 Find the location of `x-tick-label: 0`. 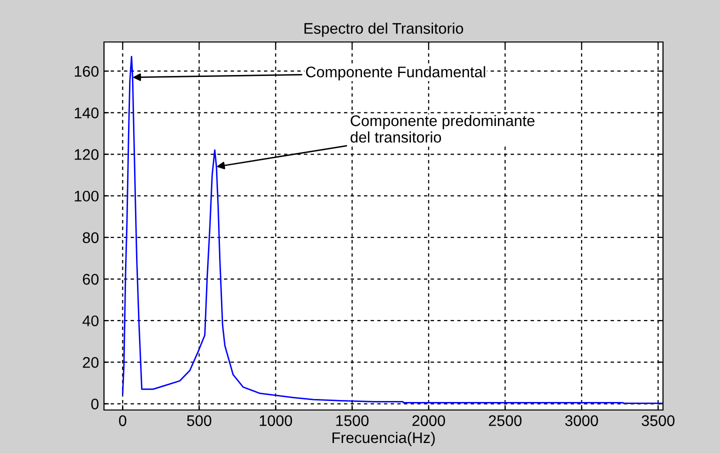

x-tick-label: 0 is located at coordinates (122, 420).